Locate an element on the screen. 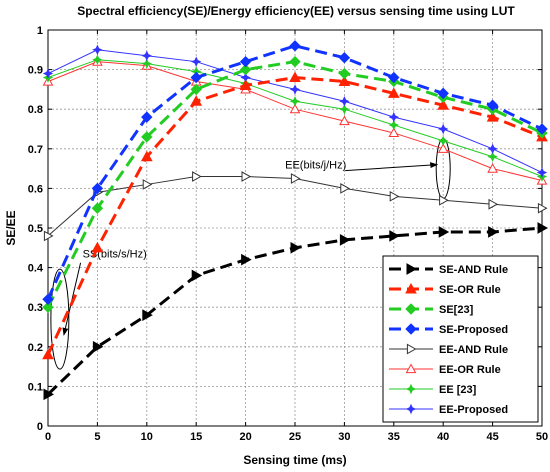 Image resolution: width=550 pixels, height=472 pixels. legend-box is located at coordinates (460, 339).